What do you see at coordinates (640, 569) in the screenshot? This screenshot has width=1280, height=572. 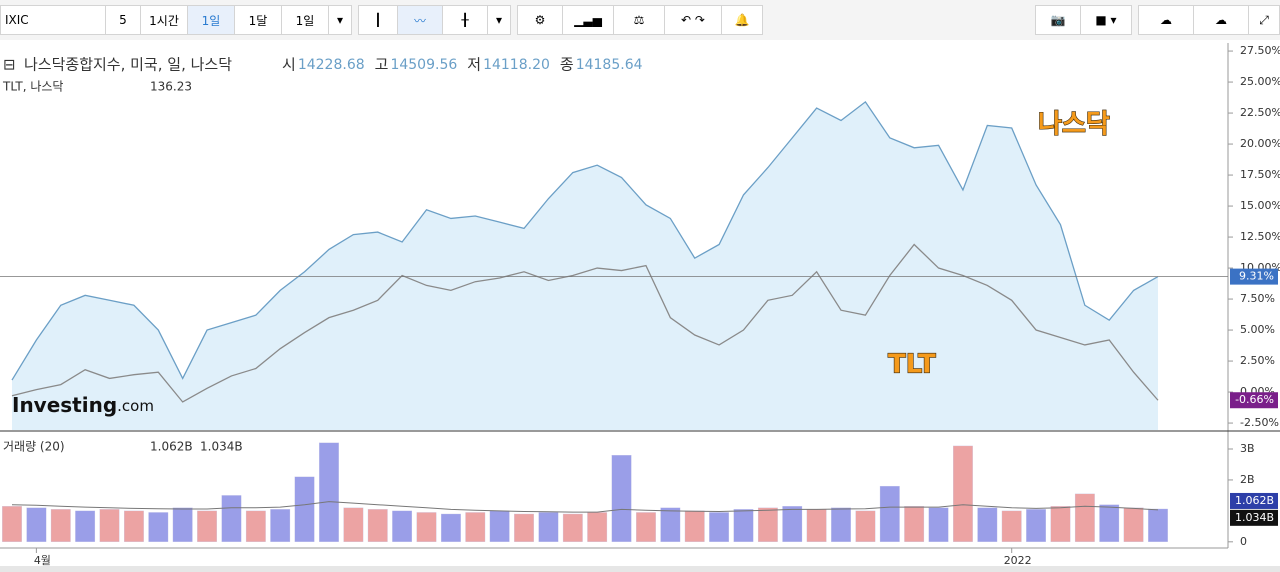 I see `scrollbar` at bounding box center [640, 569].